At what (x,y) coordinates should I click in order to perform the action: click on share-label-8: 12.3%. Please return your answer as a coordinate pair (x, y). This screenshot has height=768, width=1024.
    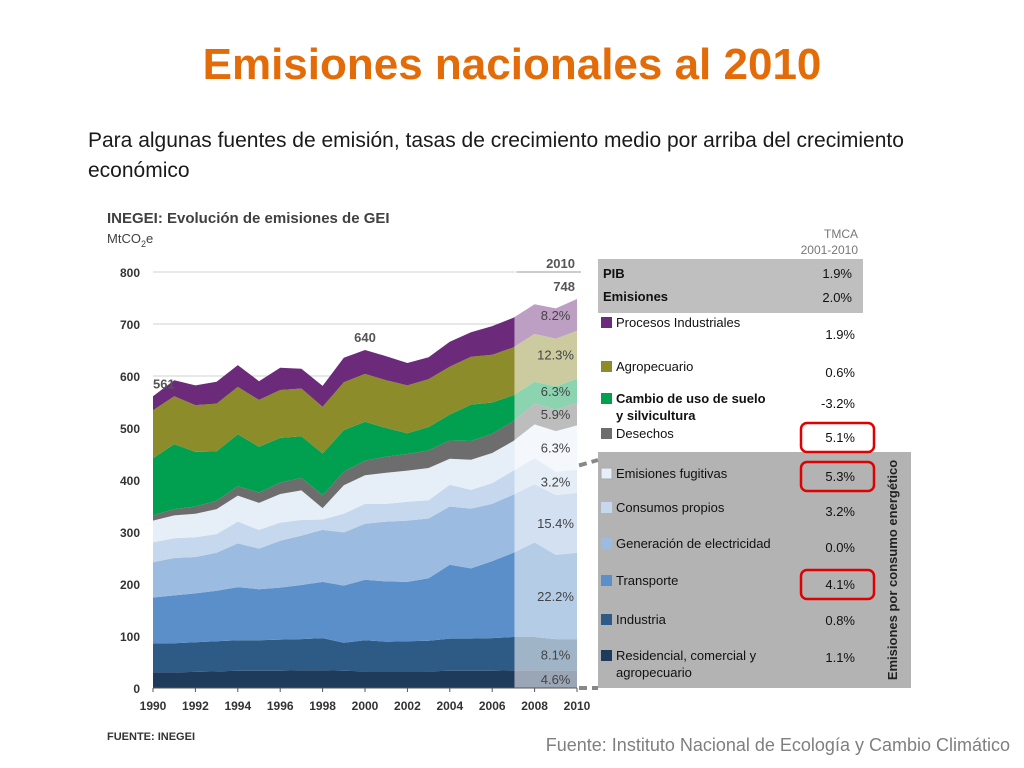
    Looking at the image, I should click on (555, 355).